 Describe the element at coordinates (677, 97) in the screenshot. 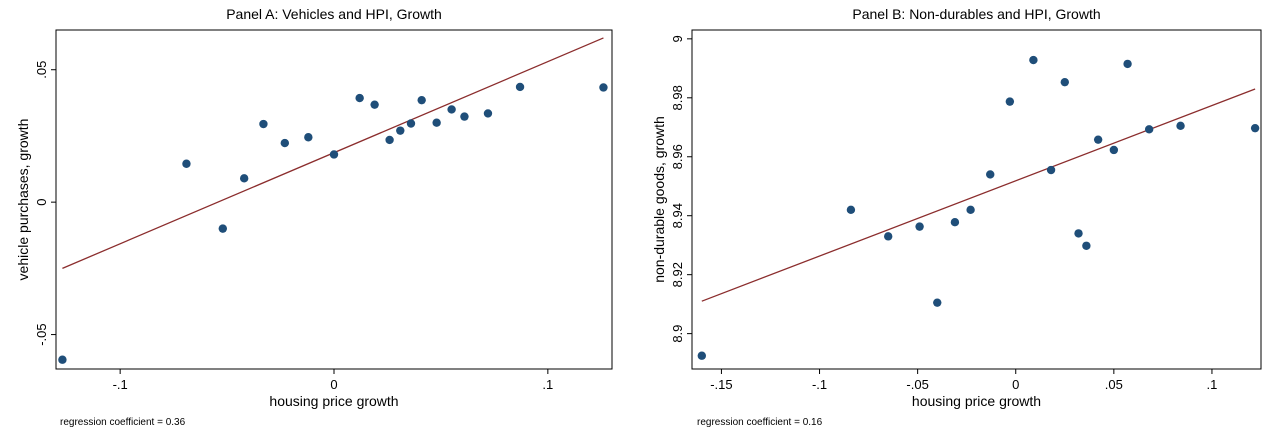

I see `y-tick-label: 8.98` at that location.